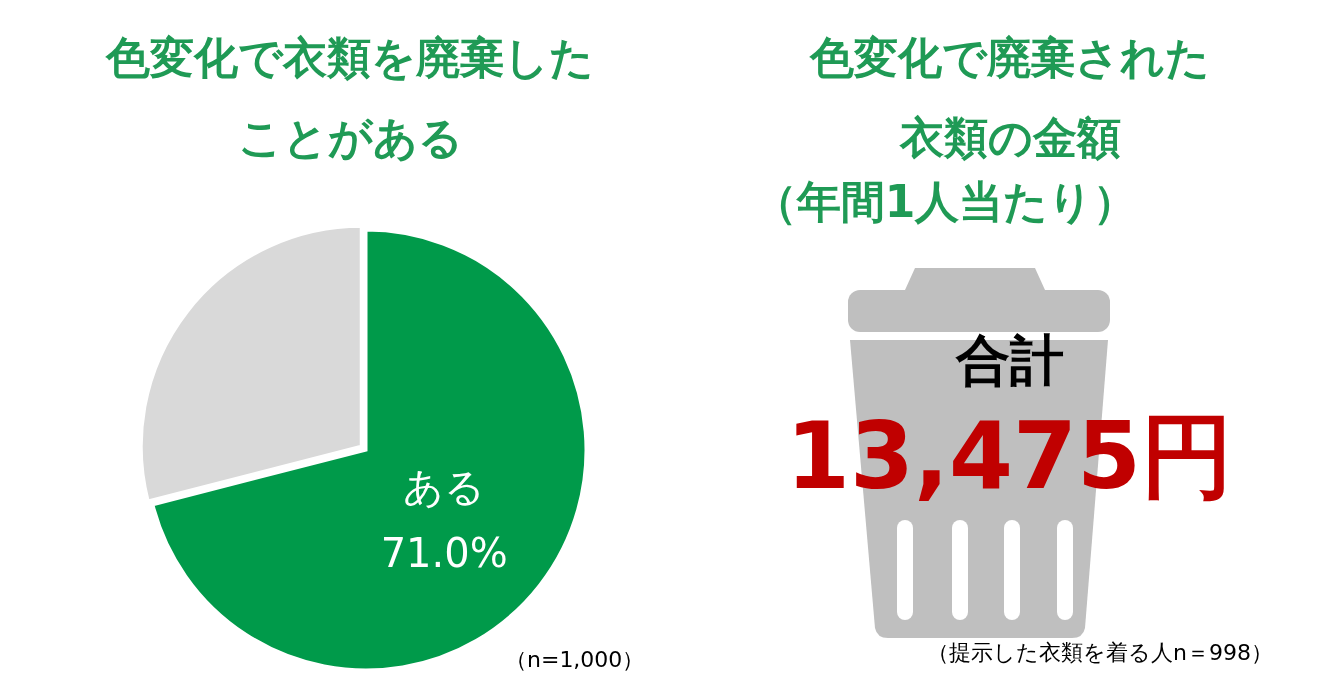 This screenshot has width=1319, height=687. What do you see at coordinates (945, 202) in the screenshot?
I see `text: （年間1人当たり）` at bounding box center [945, 202].